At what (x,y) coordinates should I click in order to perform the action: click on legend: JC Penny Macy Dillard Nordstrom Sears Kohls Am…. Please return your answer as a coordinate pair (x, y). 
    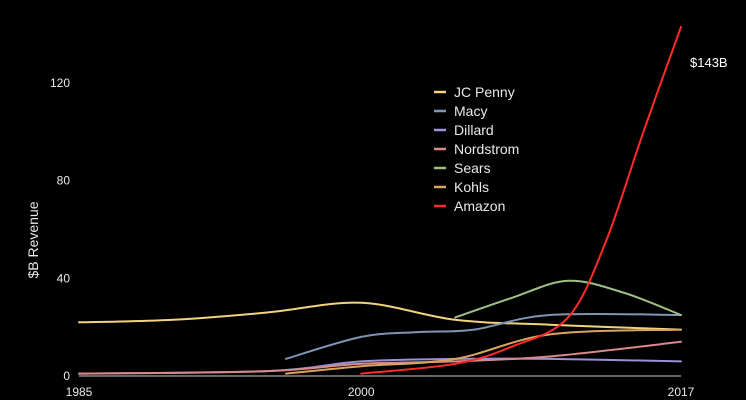
    Looking at the image, I should click on (476, 149).